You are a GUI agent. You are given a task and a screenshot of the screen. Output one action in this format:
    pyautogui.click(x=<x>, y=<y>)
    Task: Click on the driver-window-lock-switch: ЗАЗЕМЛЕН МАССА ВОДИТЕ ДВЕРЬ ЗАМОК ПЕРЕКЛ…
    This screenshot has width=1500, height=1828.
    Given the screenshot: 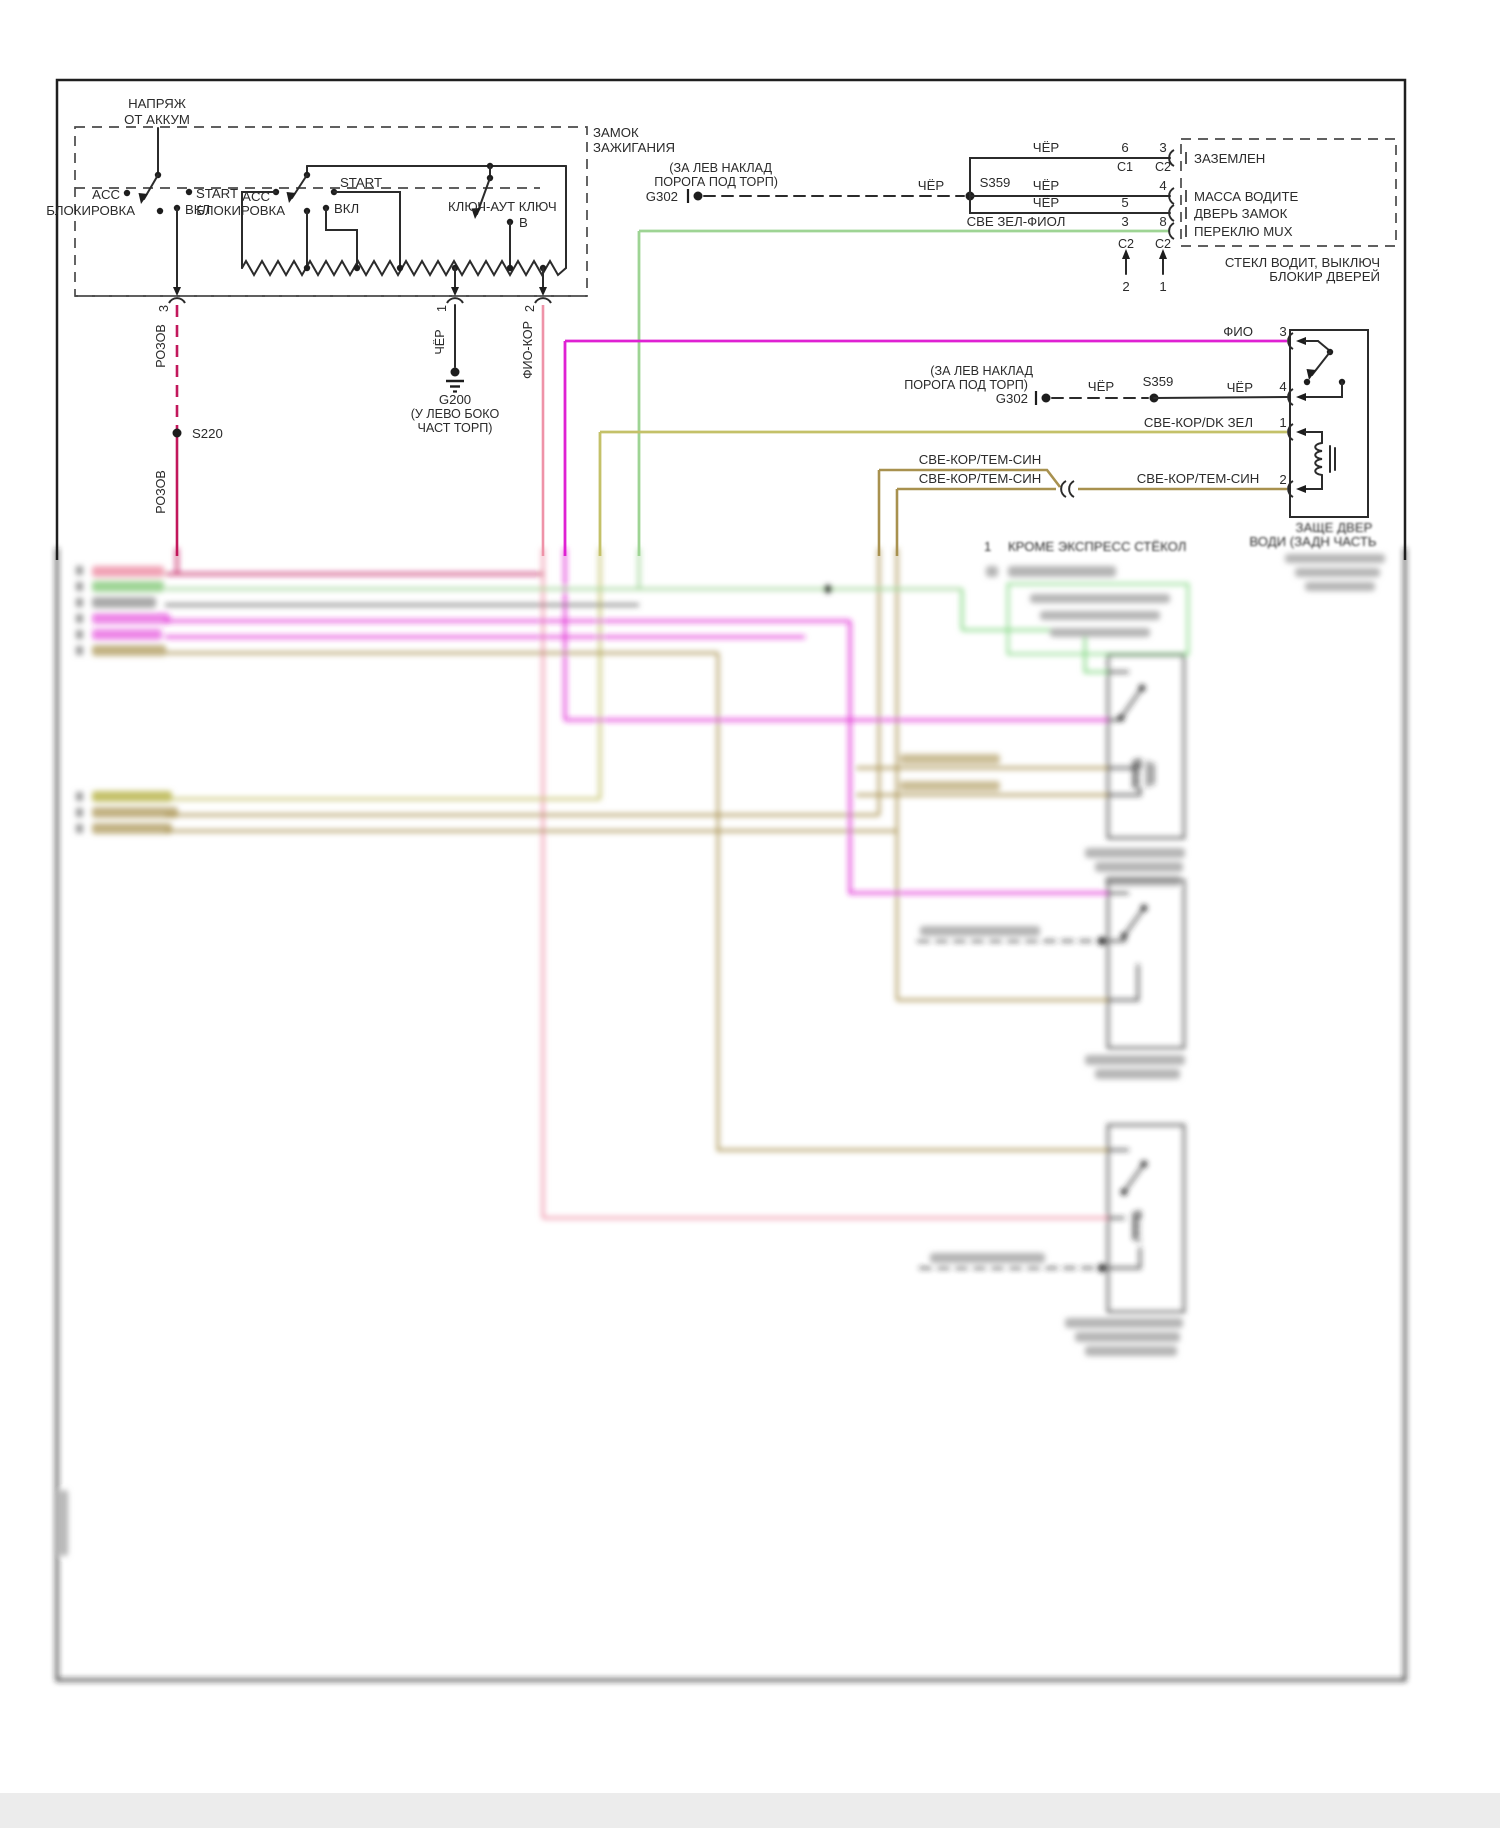 What is the action you would take?
    pyautogui.click(x=1257, y=216)
    